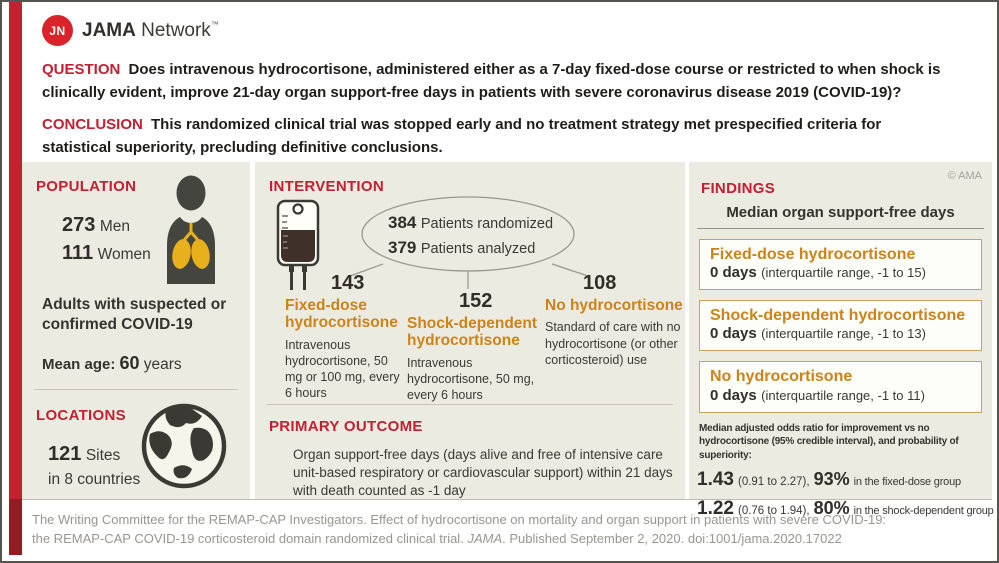 This screenshot has height=563, width=999. I want to click on probability: 80%, so click(831, 508).